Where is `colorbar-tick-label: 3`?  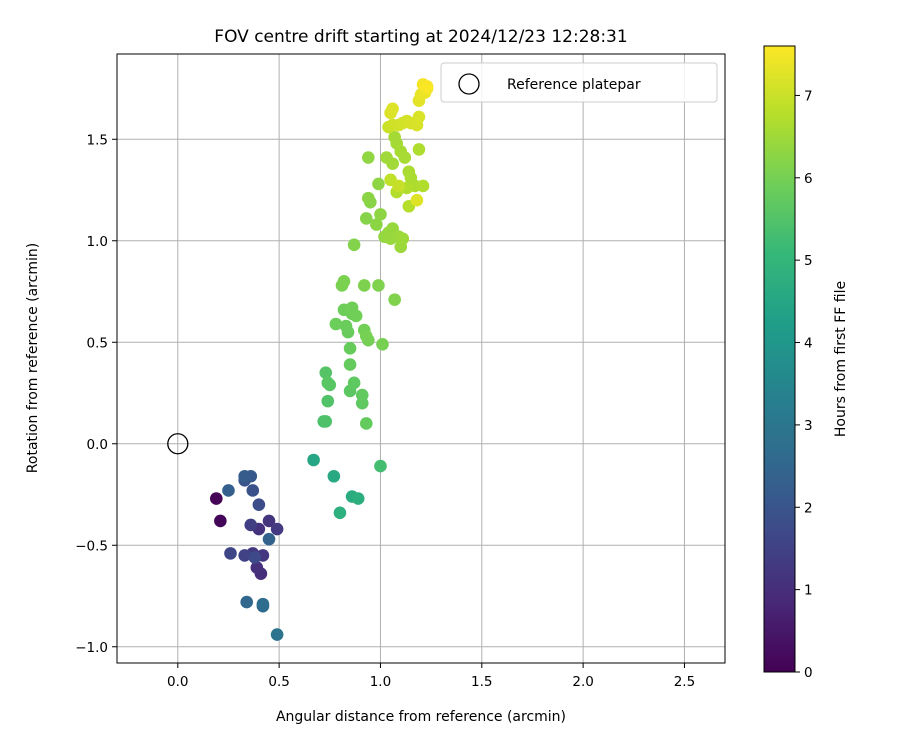
colorbar-tick-label: 3 is located at coordinates (808, 426).